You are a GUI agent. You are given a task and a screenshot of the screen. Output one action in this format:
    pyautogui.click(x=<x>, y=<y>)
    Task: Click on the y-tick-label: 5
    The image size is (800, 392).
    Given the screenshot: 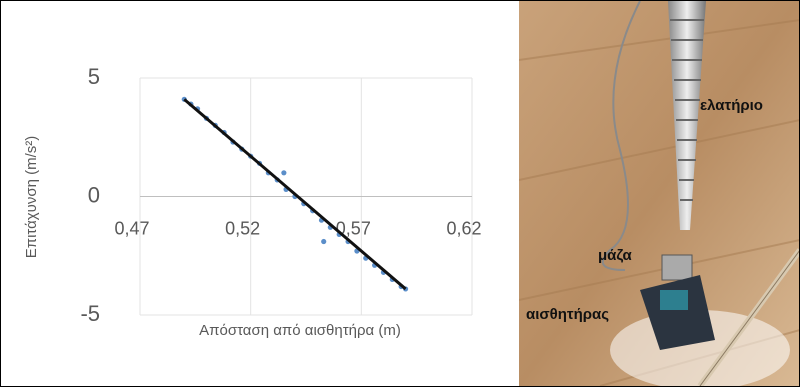 What is the action you would take?
    pyautogui.click(x=94, y=76)
    